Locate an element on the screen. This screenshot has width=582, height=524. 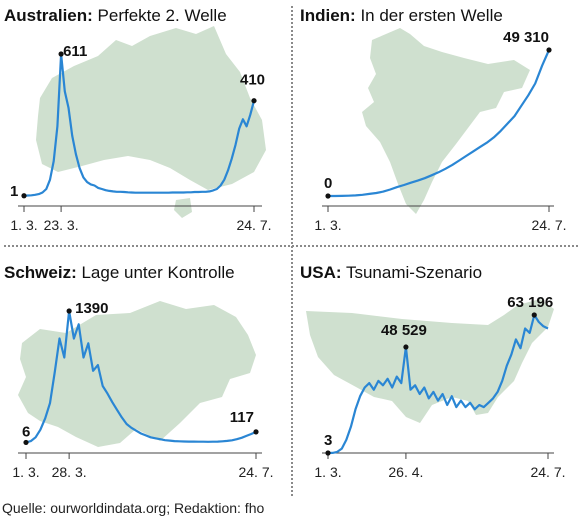
annotations: 6 1390 117 is located at coordinates (140, 373).